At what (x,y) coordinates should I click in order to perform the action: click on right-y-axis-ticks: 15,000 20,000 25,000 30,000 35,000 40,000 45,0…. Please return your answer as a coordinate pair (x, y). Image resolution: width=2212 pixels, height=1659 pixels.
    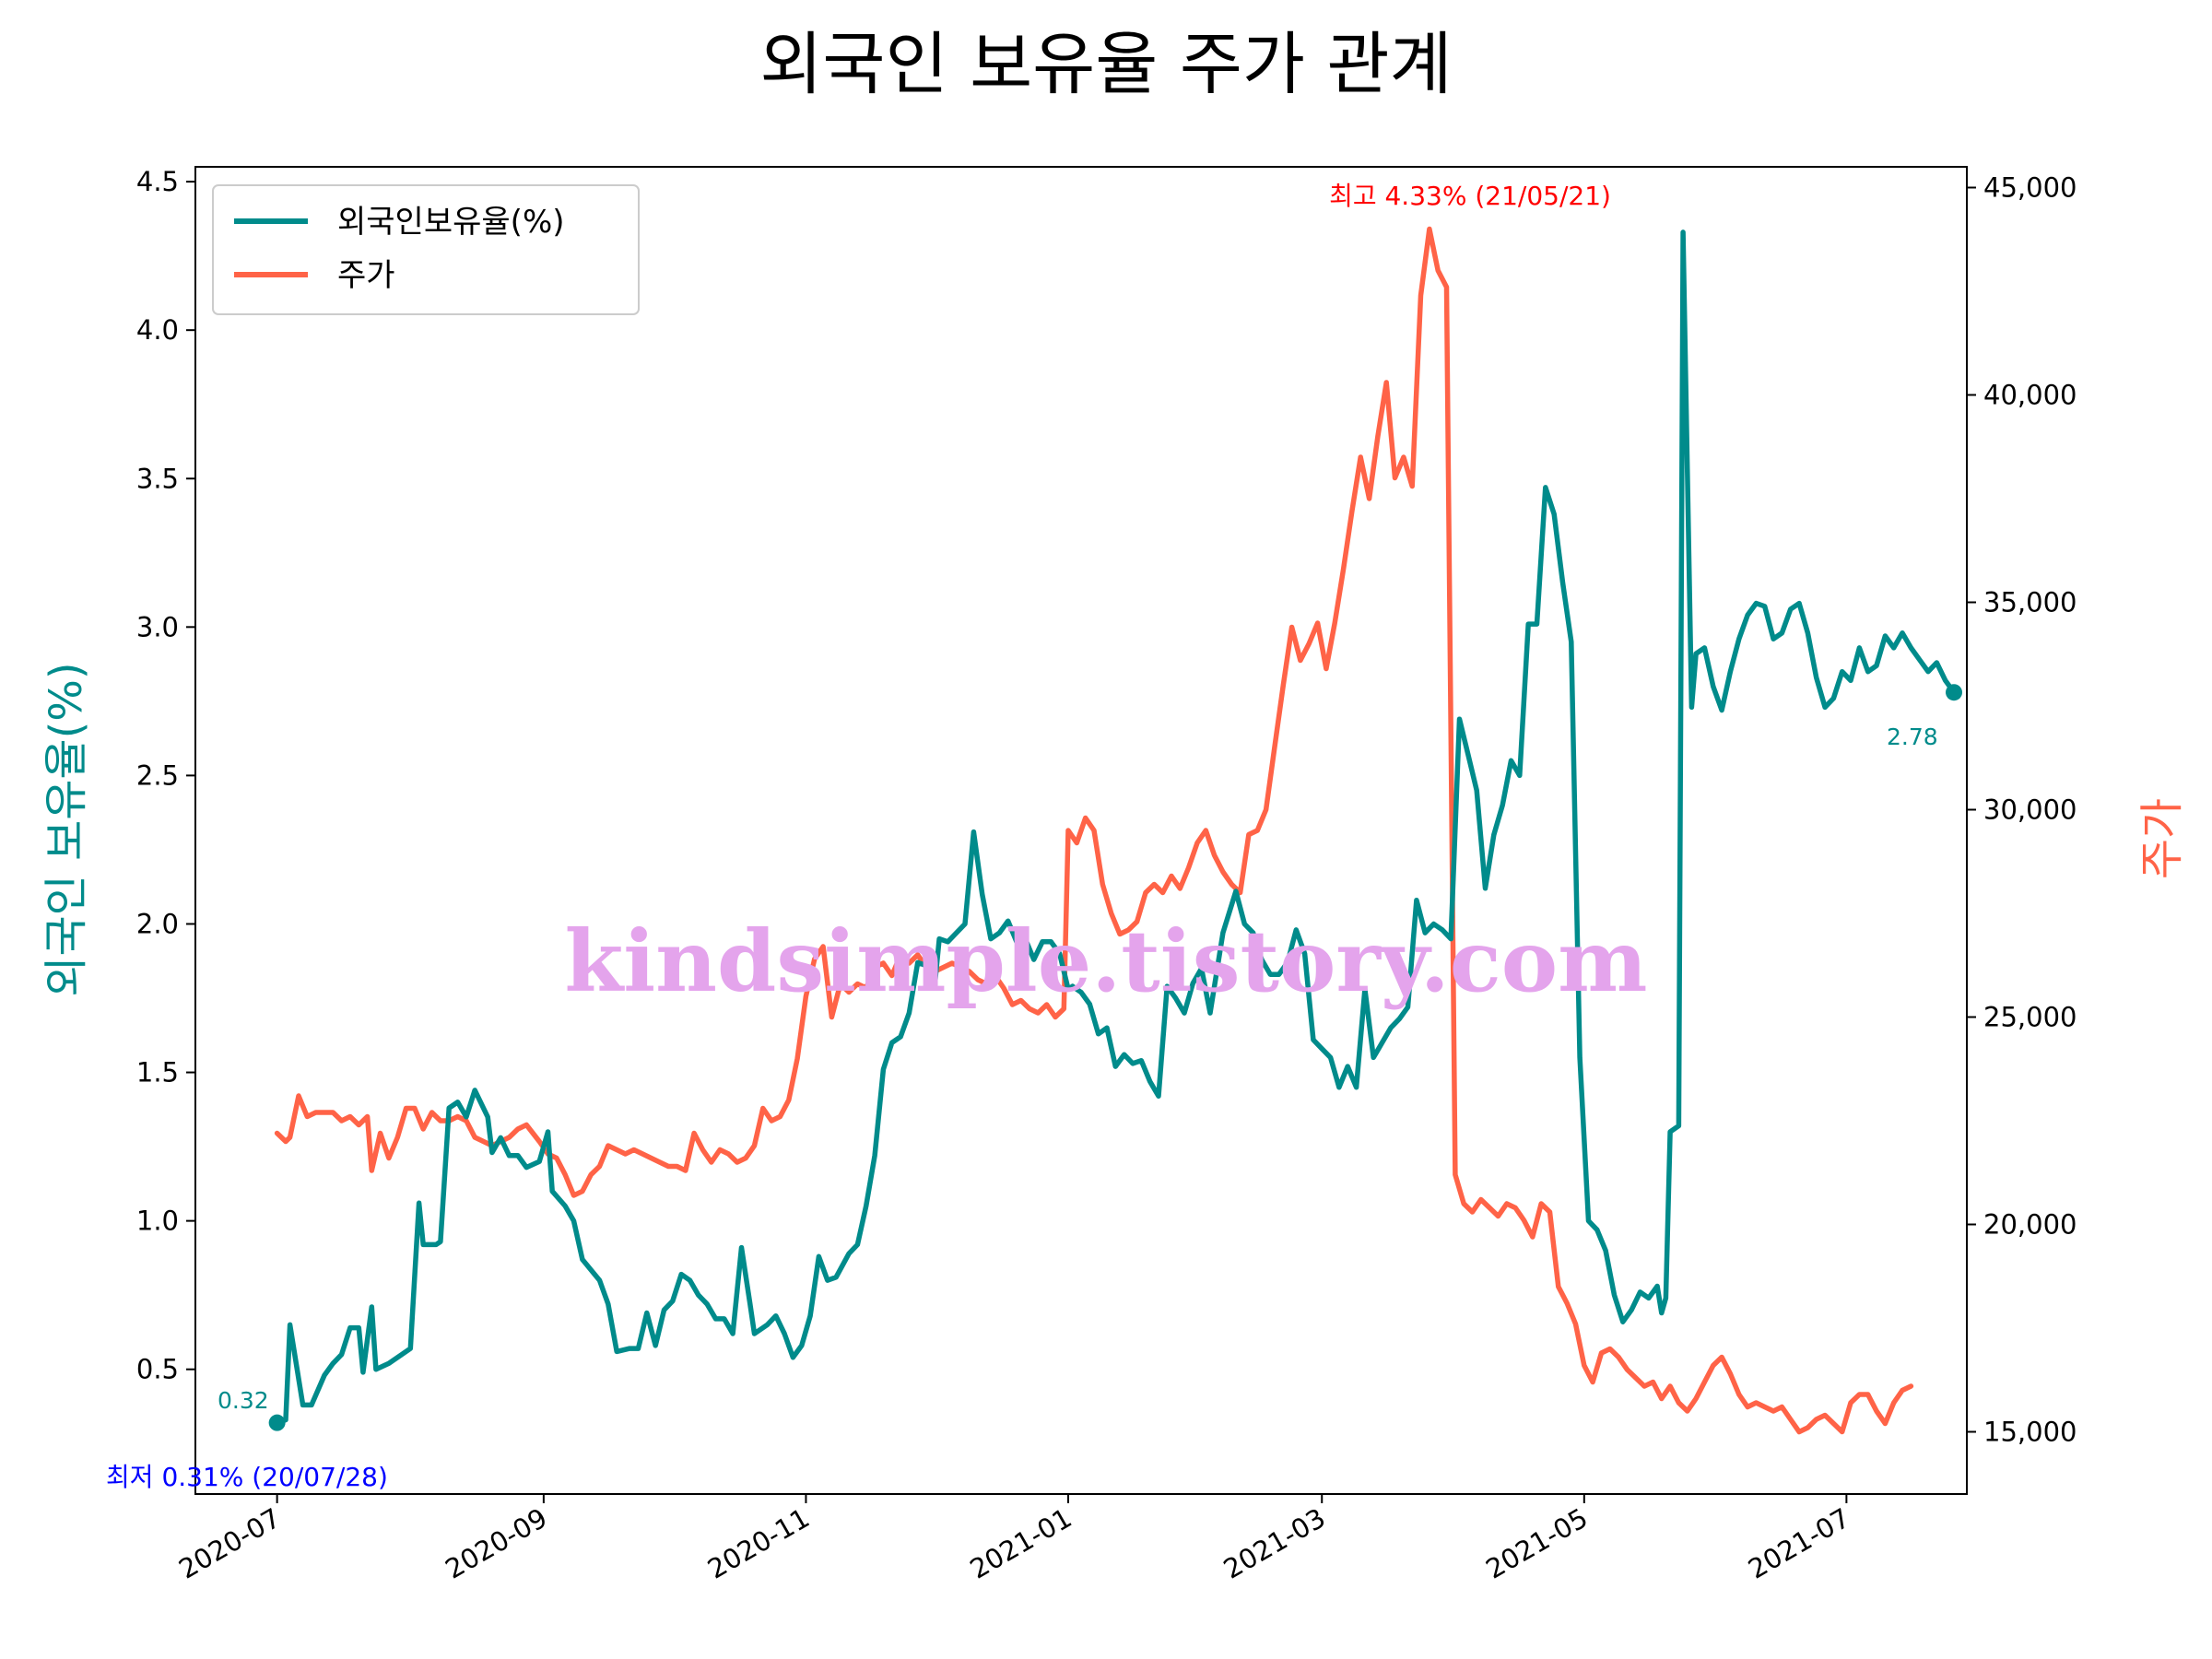
    Looking at the image, I should click on (2022, 810).